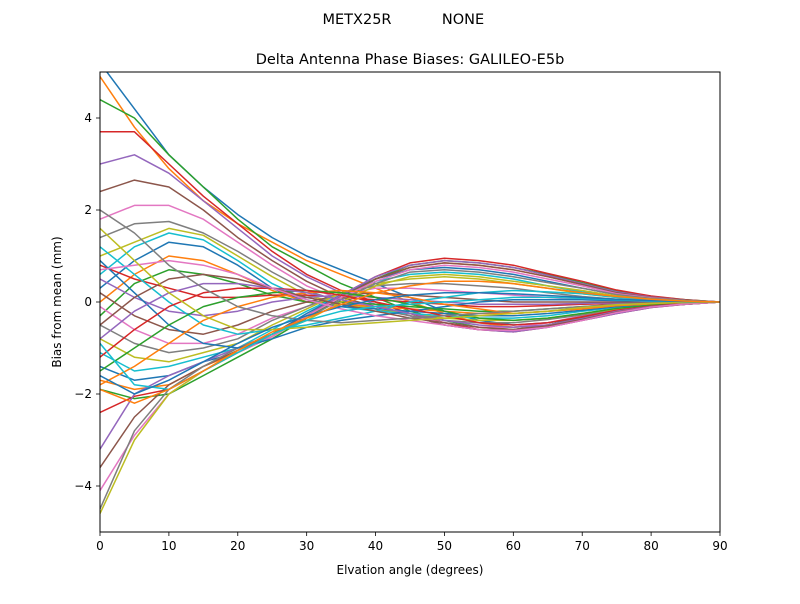 This screenshot has height=604, width=800. What do you see at coordinates (168, 546) in the screenshot?
I see `x-tick-label: 10` at bounding box center [168, 546].